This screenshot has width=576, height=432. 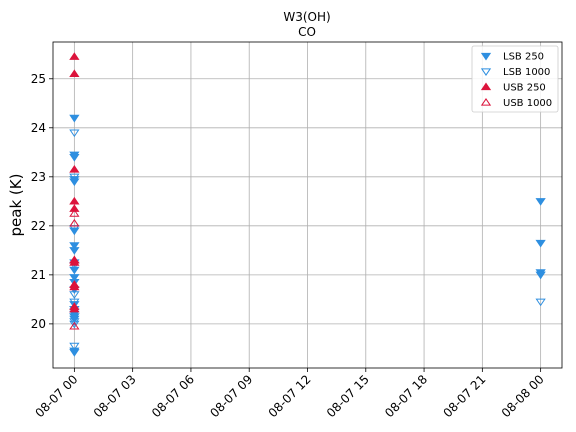 I want to click on y-tick-label: 25, so click(x=38, y=79).